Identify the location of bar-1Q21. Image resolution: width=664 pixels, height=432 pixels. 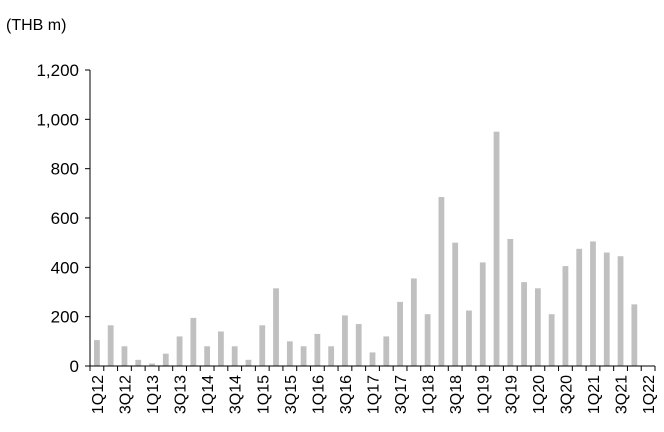
(593, 303).